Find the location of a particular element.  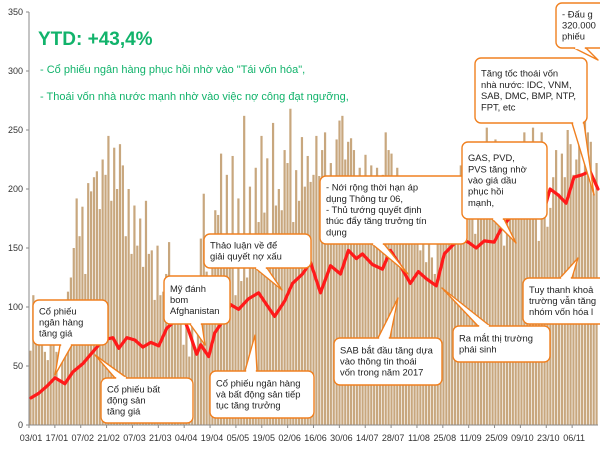

x-tick-label: 11/08 is located at coordinates (419, 438).